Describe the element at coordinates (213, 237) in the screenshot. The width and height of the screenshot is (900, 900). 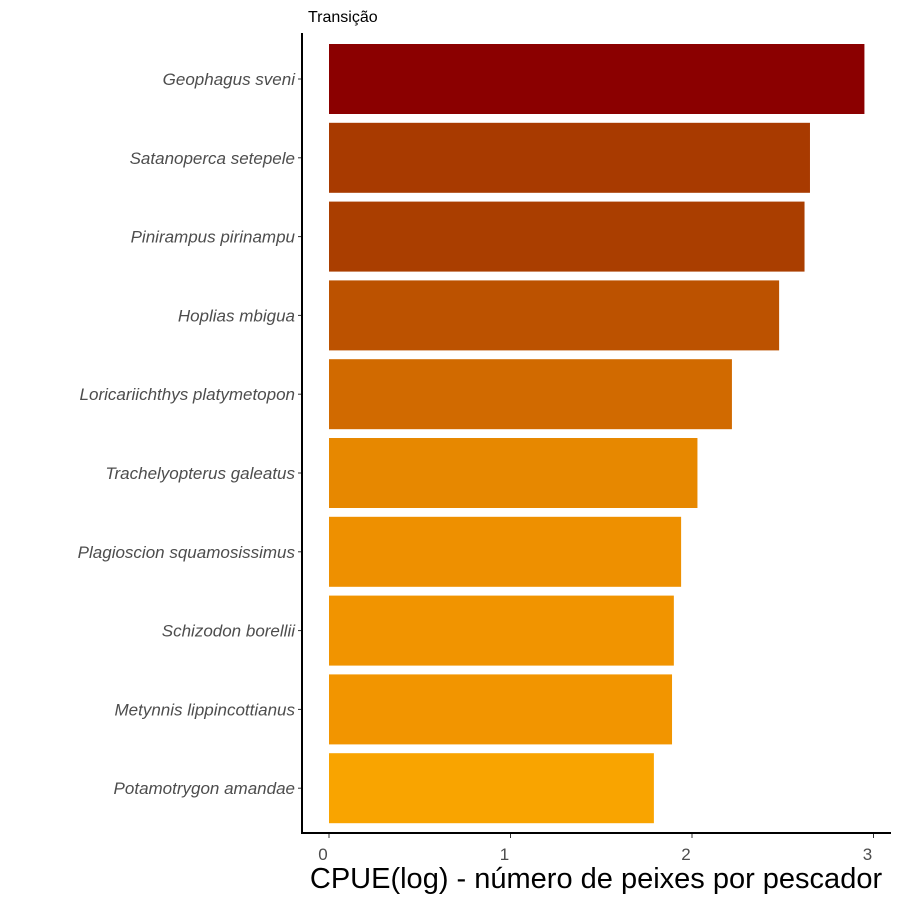
I see `y-tick-label: Pinirampus pirinampu` at that location.